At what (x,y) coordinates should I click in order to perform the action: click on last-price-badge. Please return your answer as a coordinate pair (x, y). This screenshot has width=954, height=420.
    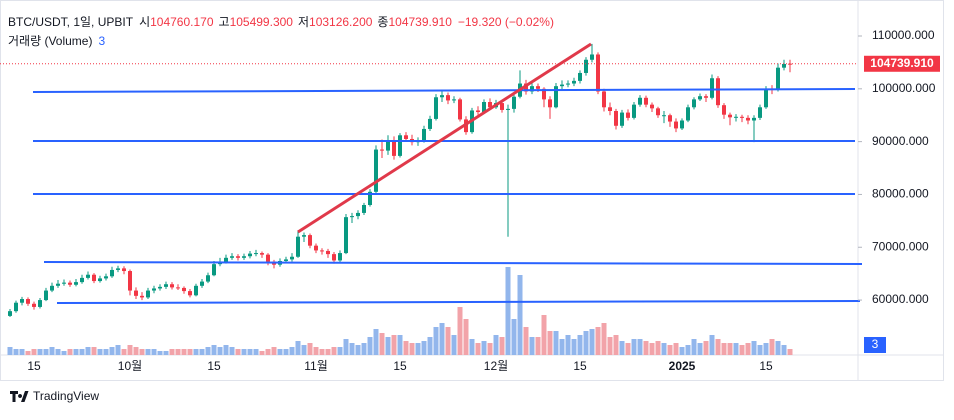
    Looking at the image, I should click on (902, 63).